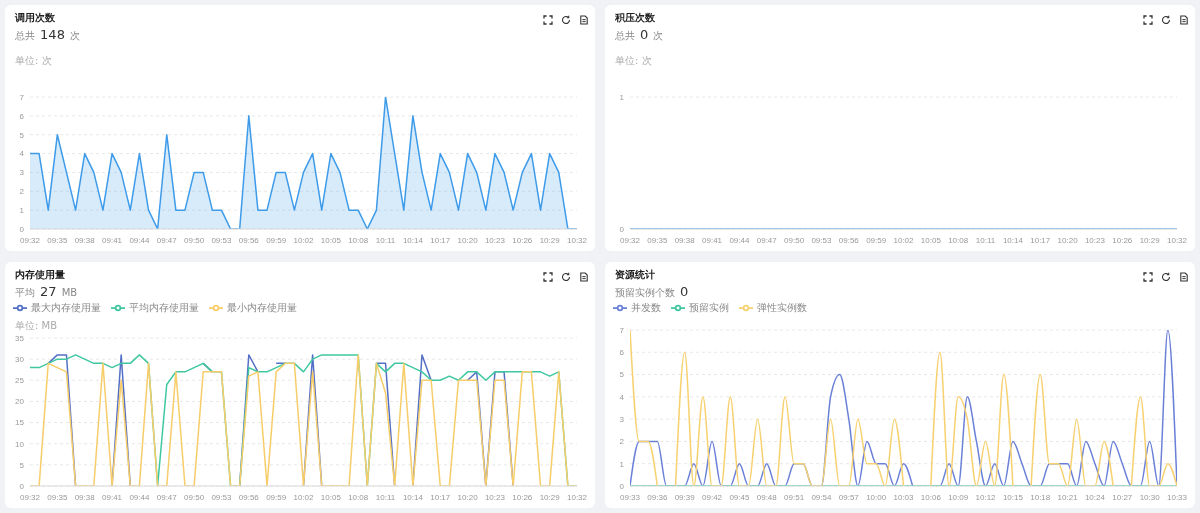 The height and width of the screenshot is (513, 1200). What do you see at coordinates (1040, 497) in the screenshot?
I see `x-tick-label: 10:18` at bounding box center [1040, 497].